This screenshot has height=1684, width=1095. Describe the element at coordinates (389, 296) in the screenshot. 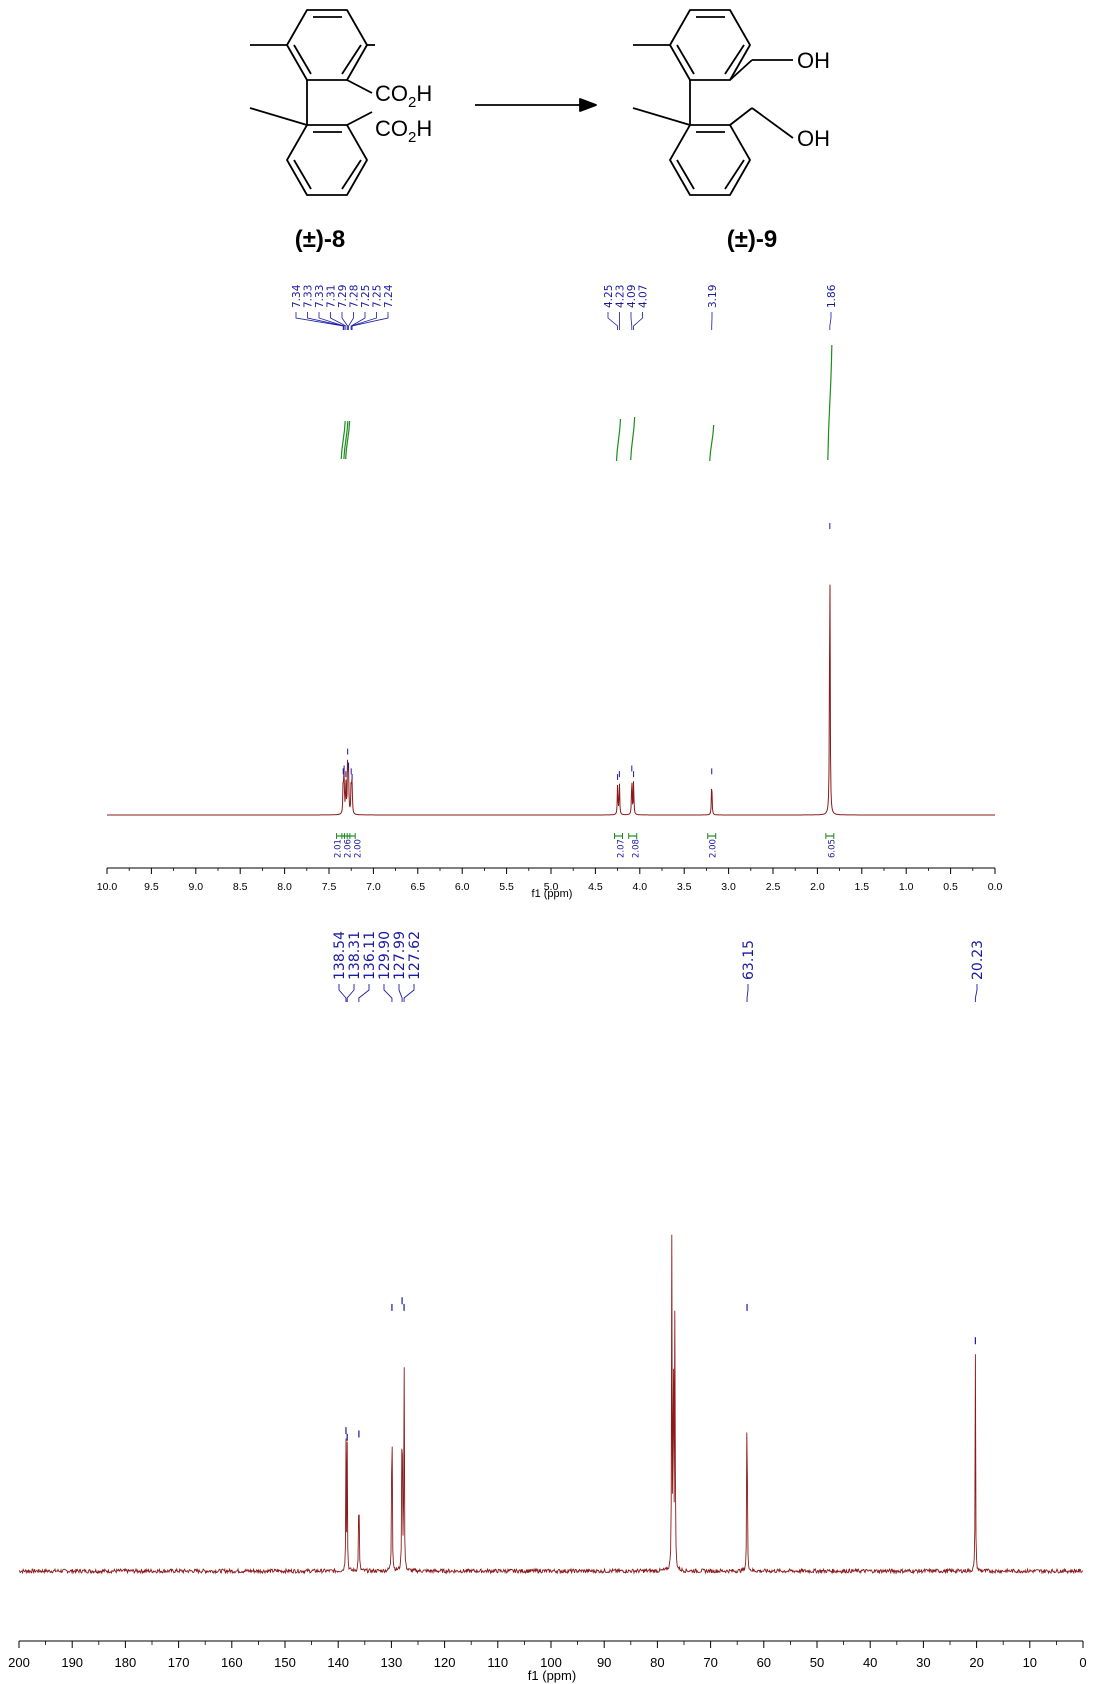

I see `h1-peak-label: 7.24` at that location.